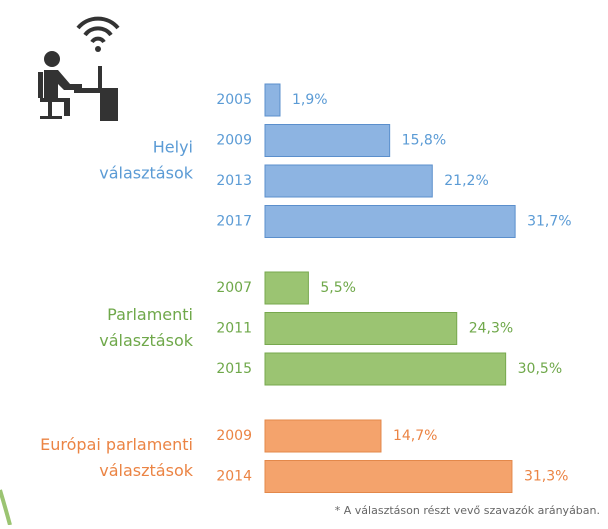 This screenshot has height=529, width=608. I want to click on group-label: Európai parlamenti, so click(116, 444).